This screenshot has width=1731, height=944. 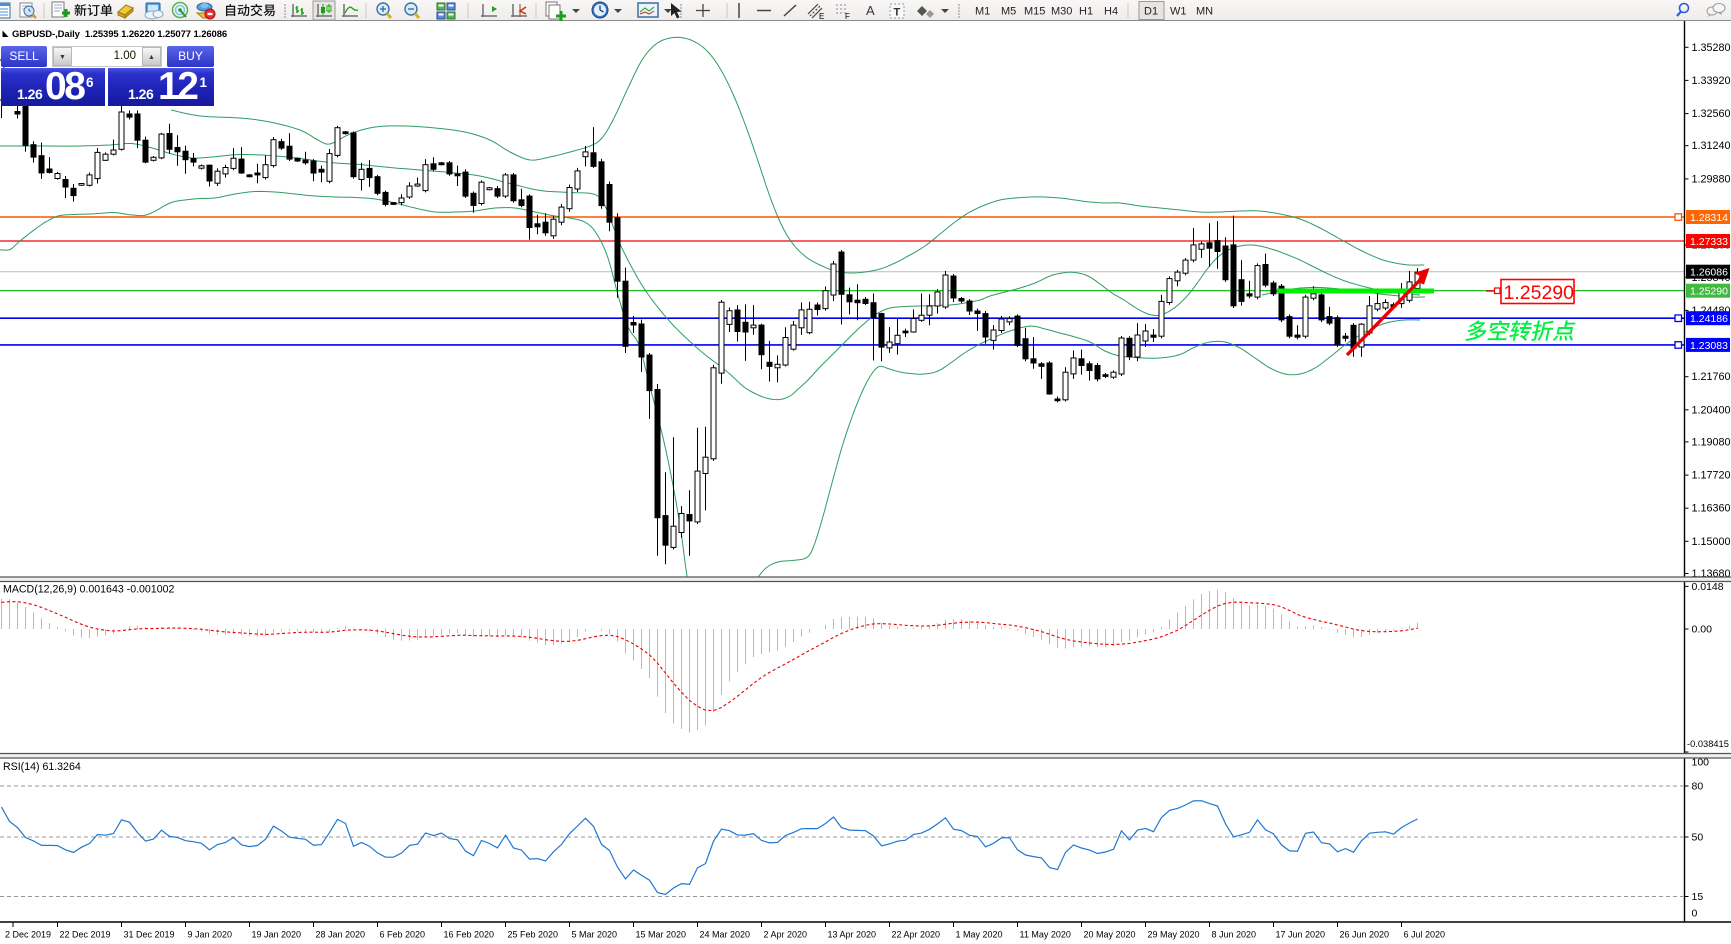 I want to click on svg-text: 28 Jan 2020, so click(x=341, y=935).